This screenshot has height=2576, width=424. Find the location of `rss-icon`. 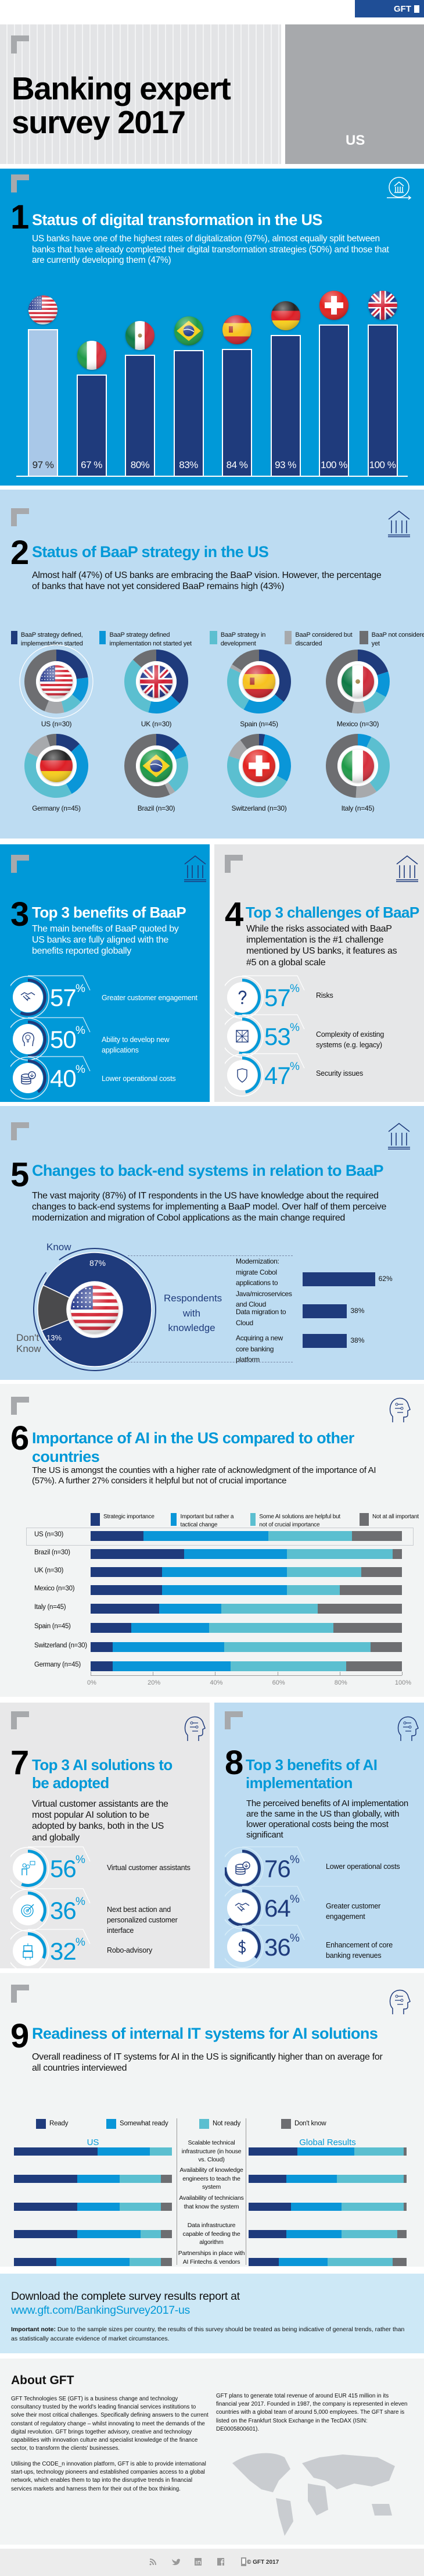

rss-icon is located at coordinates (153, 2561).